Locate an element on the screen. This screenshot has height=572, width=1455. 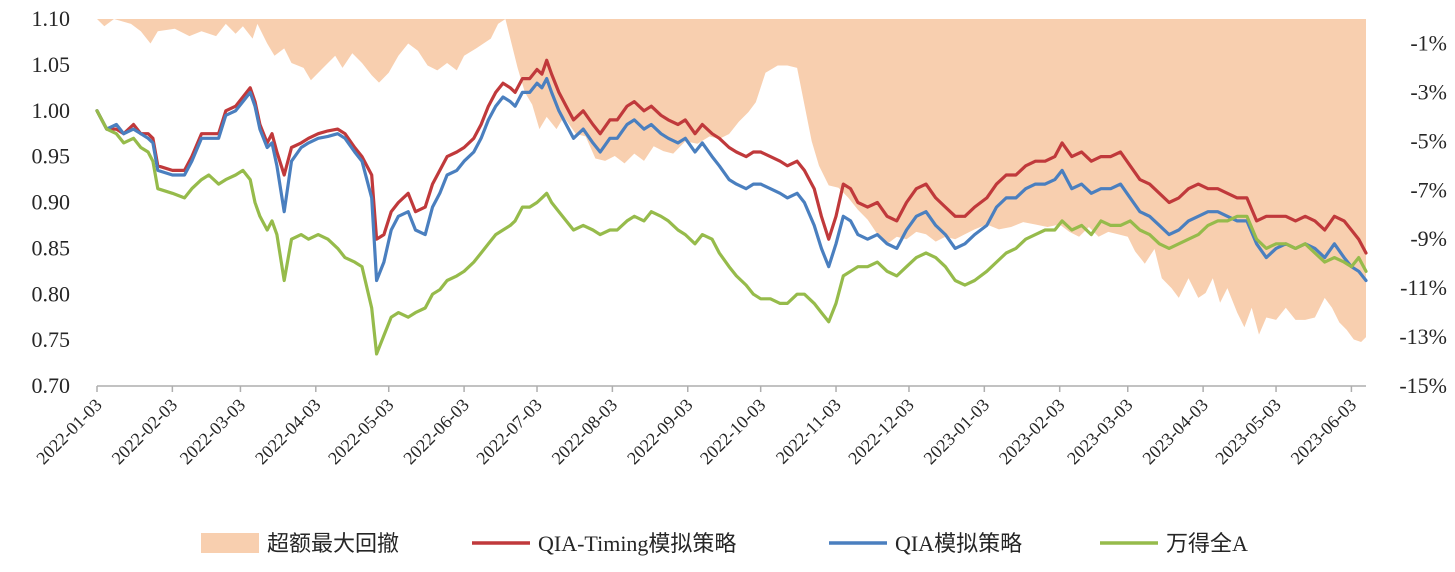
x-axis-tick-label: 2022-10-03 is located at coordinates (733, 432).